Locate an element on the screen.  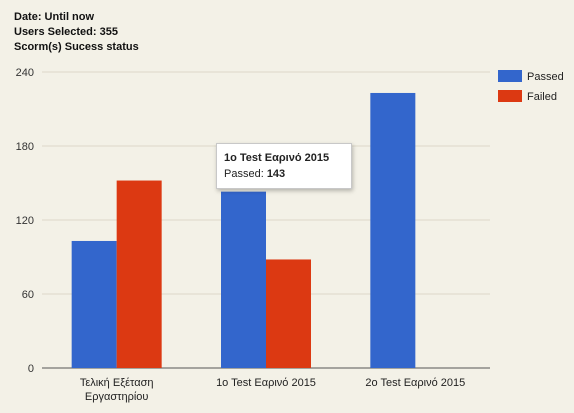
chart-tooltip: 1o Test Εαρινό 2015 Passed: 143 is located at coordinates (284, 166).